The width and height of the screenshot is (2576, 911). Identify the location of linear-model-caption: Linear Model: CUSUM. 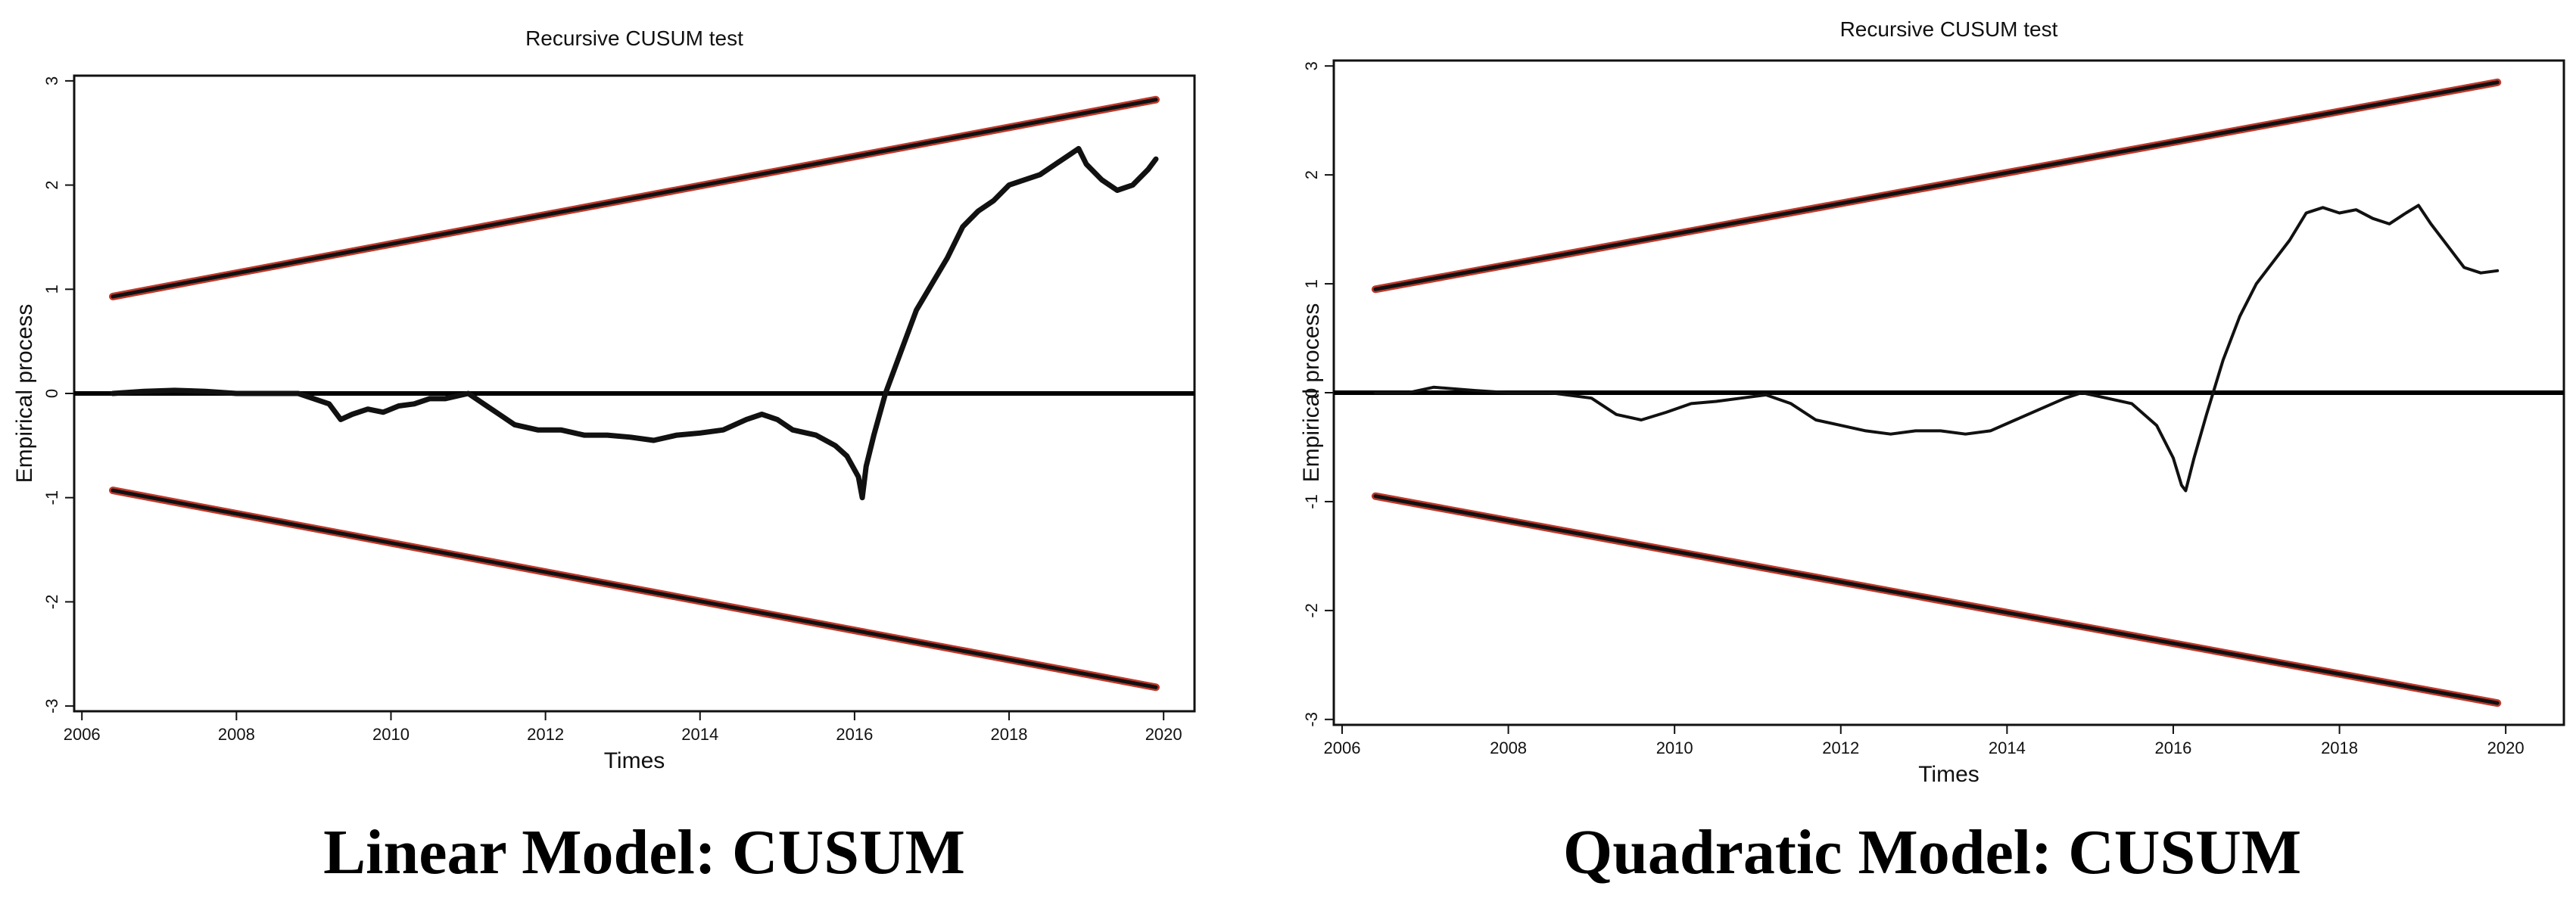
(644, 852).